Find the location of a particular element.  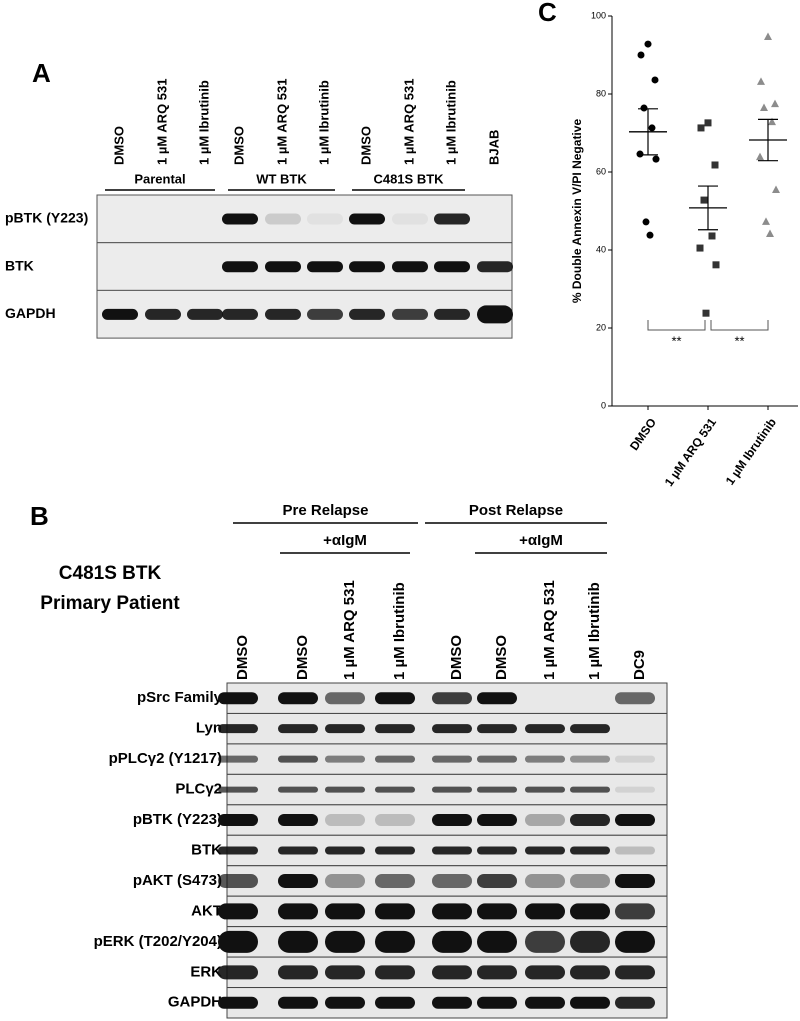

lane-label: DMSO is located at coordinates (118, 145).